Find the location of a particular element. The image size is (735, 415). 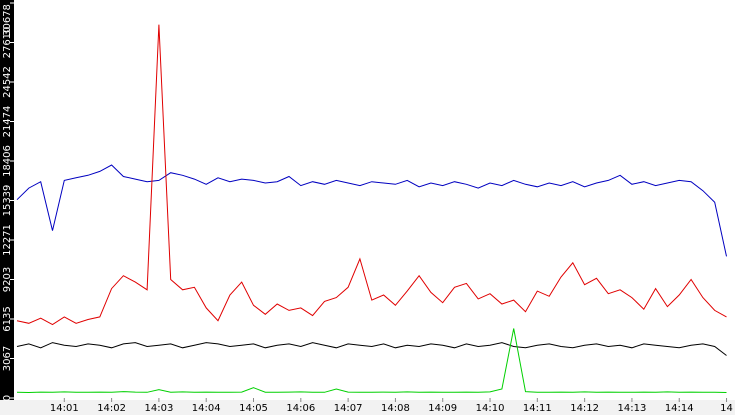

y-tick-label: 30678 is located at coordinates (7, 20).